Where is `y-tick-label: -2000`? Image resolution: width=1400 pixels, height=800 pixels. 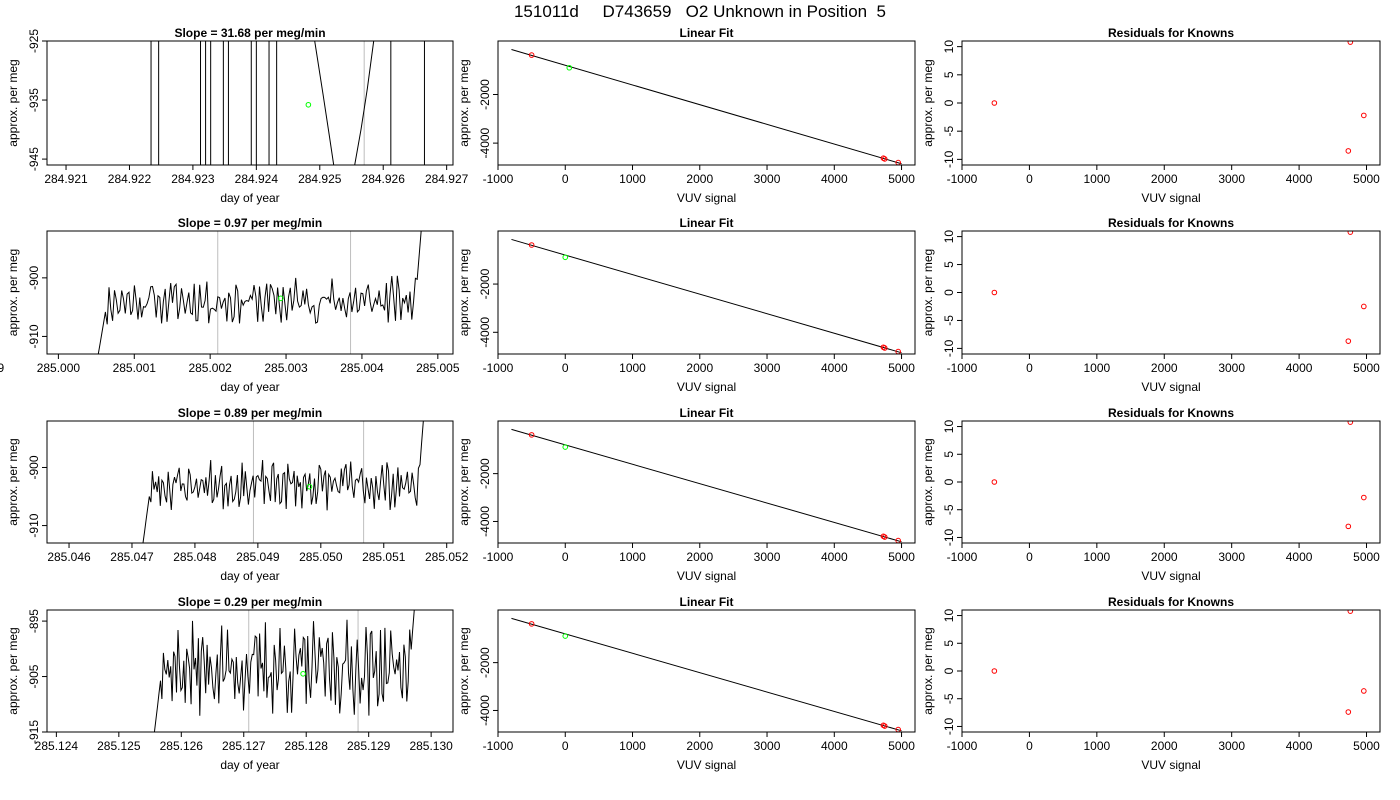
y-tick-label: -2000 is located at coordinates (485, 662).